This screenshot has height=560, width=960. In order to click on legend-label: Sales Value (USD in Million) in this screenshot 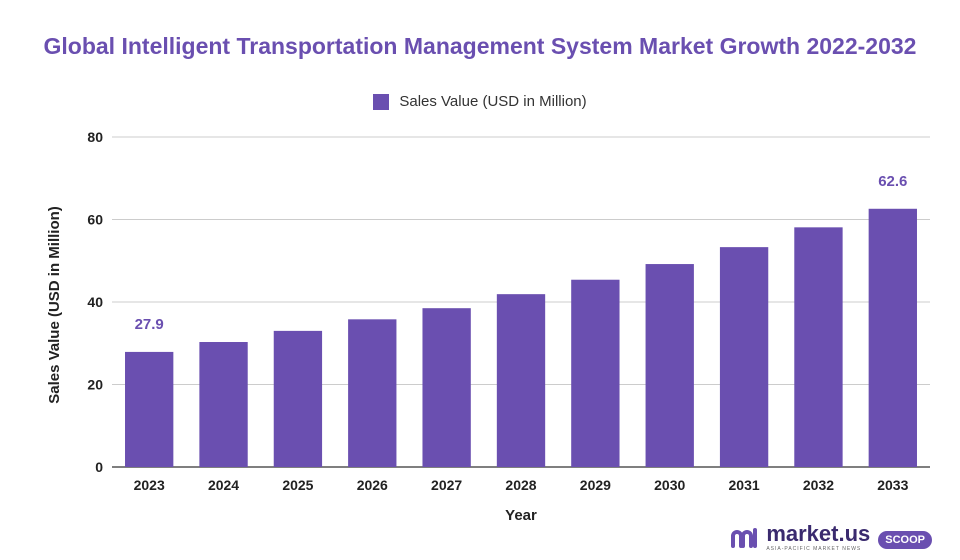, I will do `click(493, 101)`.